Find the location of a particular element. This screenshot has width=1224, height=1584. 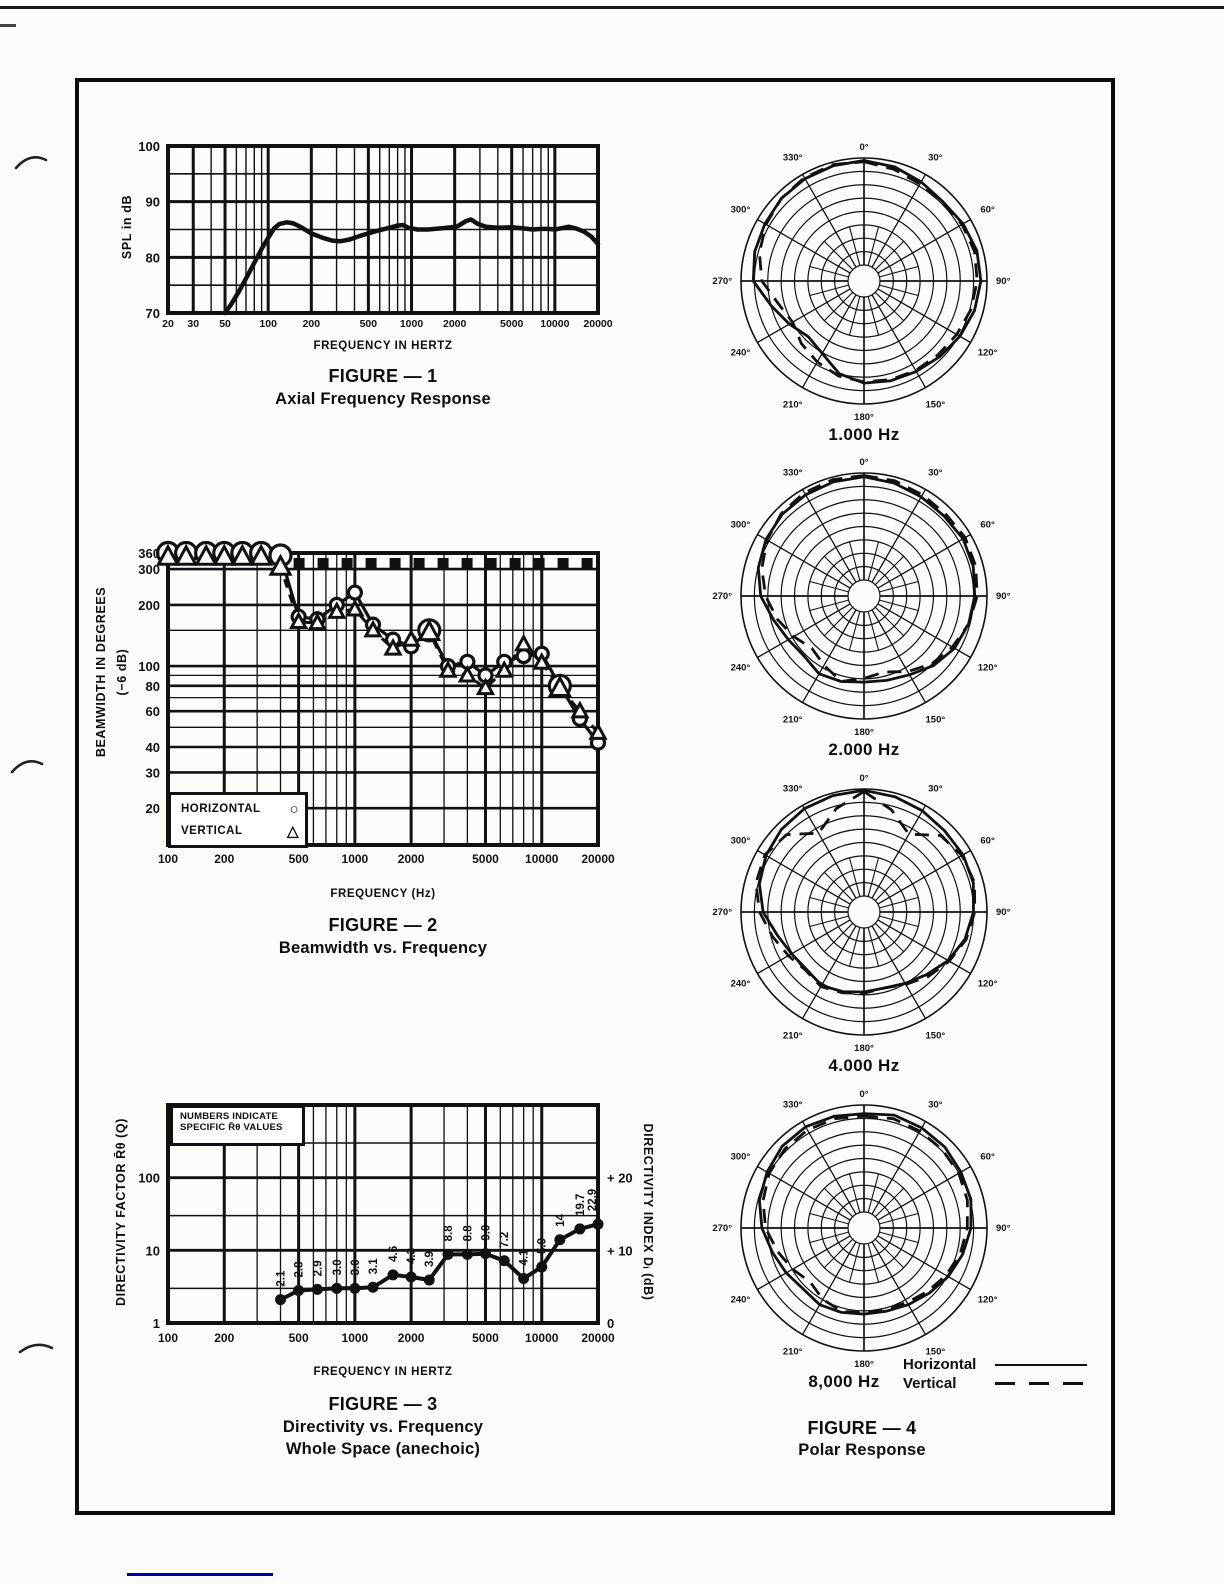

fig2-caption-title: FIGURE — 2 is located at coordinates (383, 925).